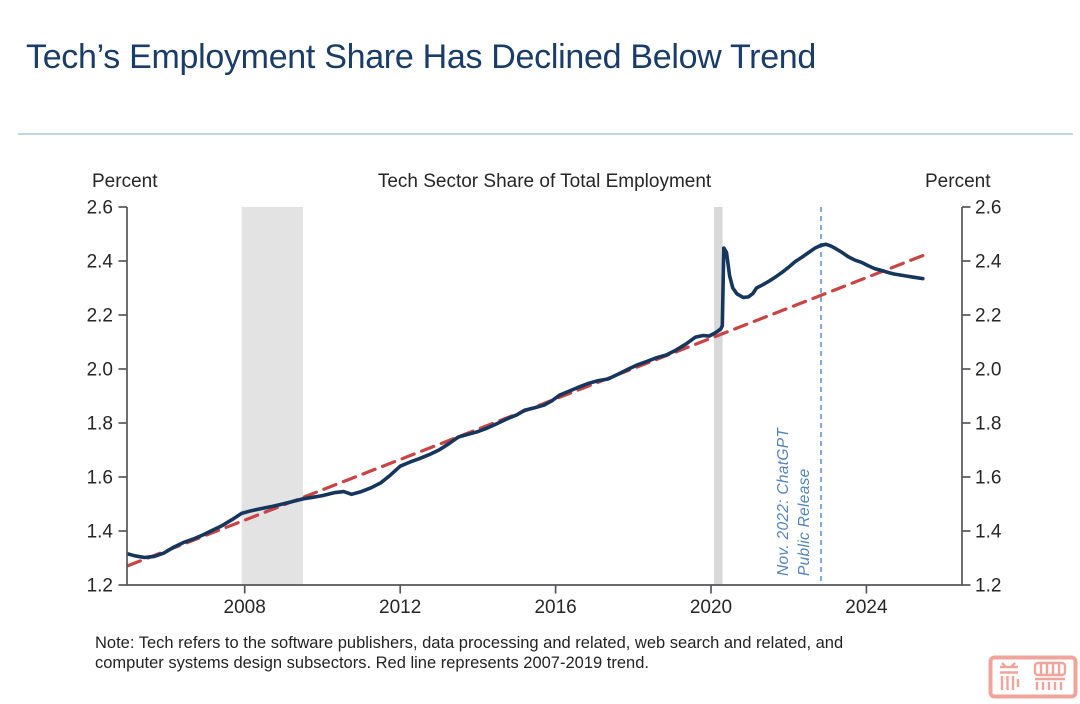 The height and width of the screenshot is (704, 1080). What do you see at coordinates (804, 522) in the screenshot?
I see `event-annotation-line2: Public Release` at bounding box center [804, 522].